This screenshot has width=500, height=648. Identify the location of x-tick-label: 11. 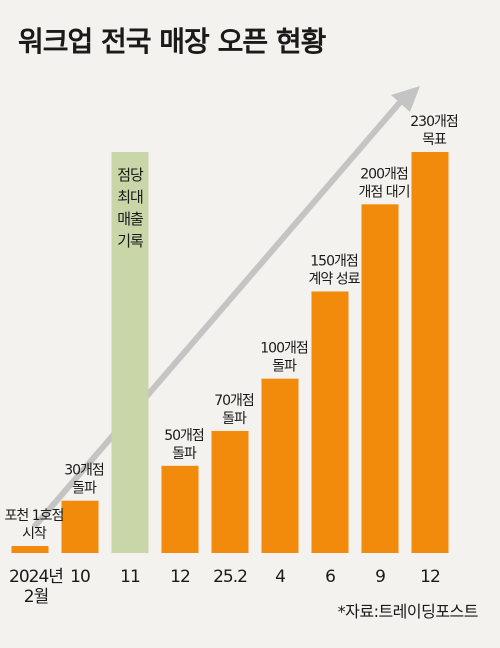
(130, 577).